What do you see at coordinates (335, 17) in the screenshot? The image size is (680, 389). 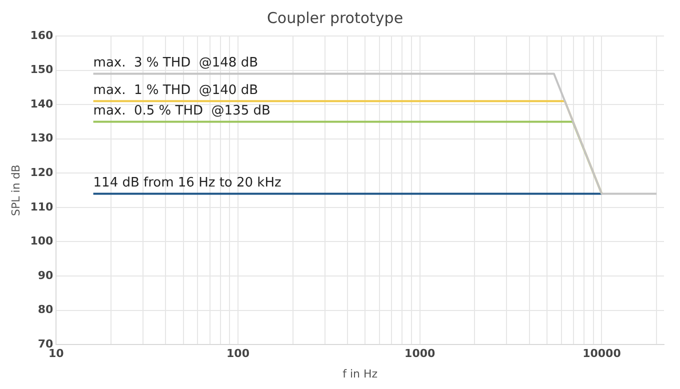 I see `chart-title: Coupler prototype` at bounding box center [335, 17].